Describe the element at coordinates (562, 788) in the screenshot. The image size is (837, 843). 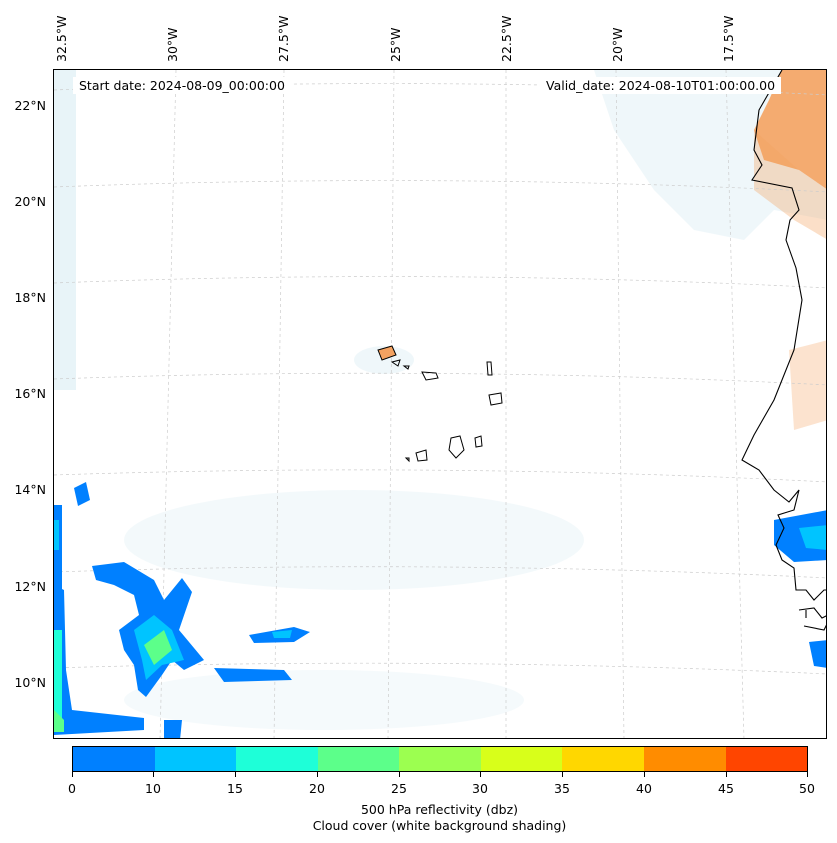
I see `colorbar-tick-label: 35` at that location.